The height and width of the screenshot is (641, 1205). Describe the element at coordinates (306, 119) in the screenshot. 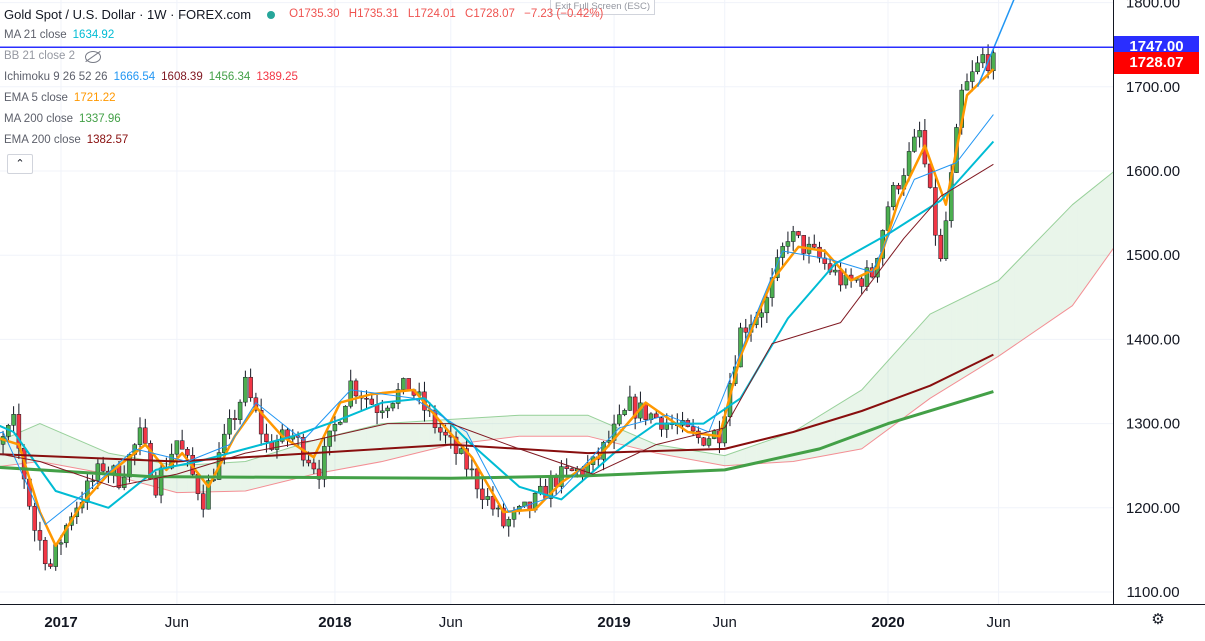

I see `indicator-row: MA 200 close 1337.96` at that location.